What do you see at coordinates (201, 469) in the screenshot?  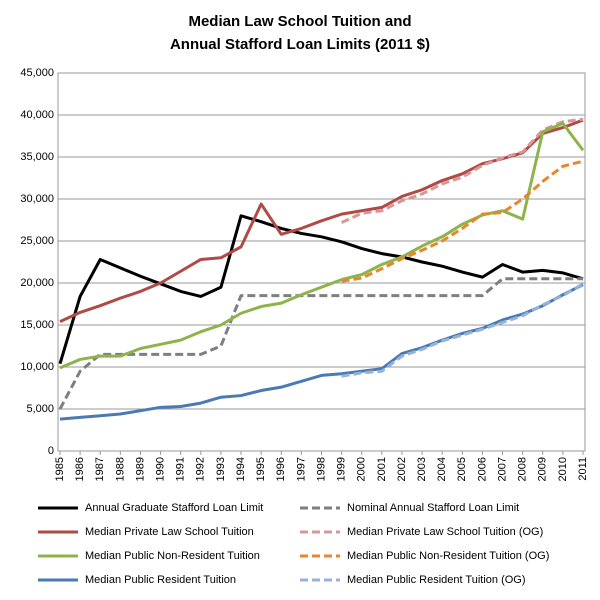 I see `x-tick-label: 1992` at bounding box center [201, 469].